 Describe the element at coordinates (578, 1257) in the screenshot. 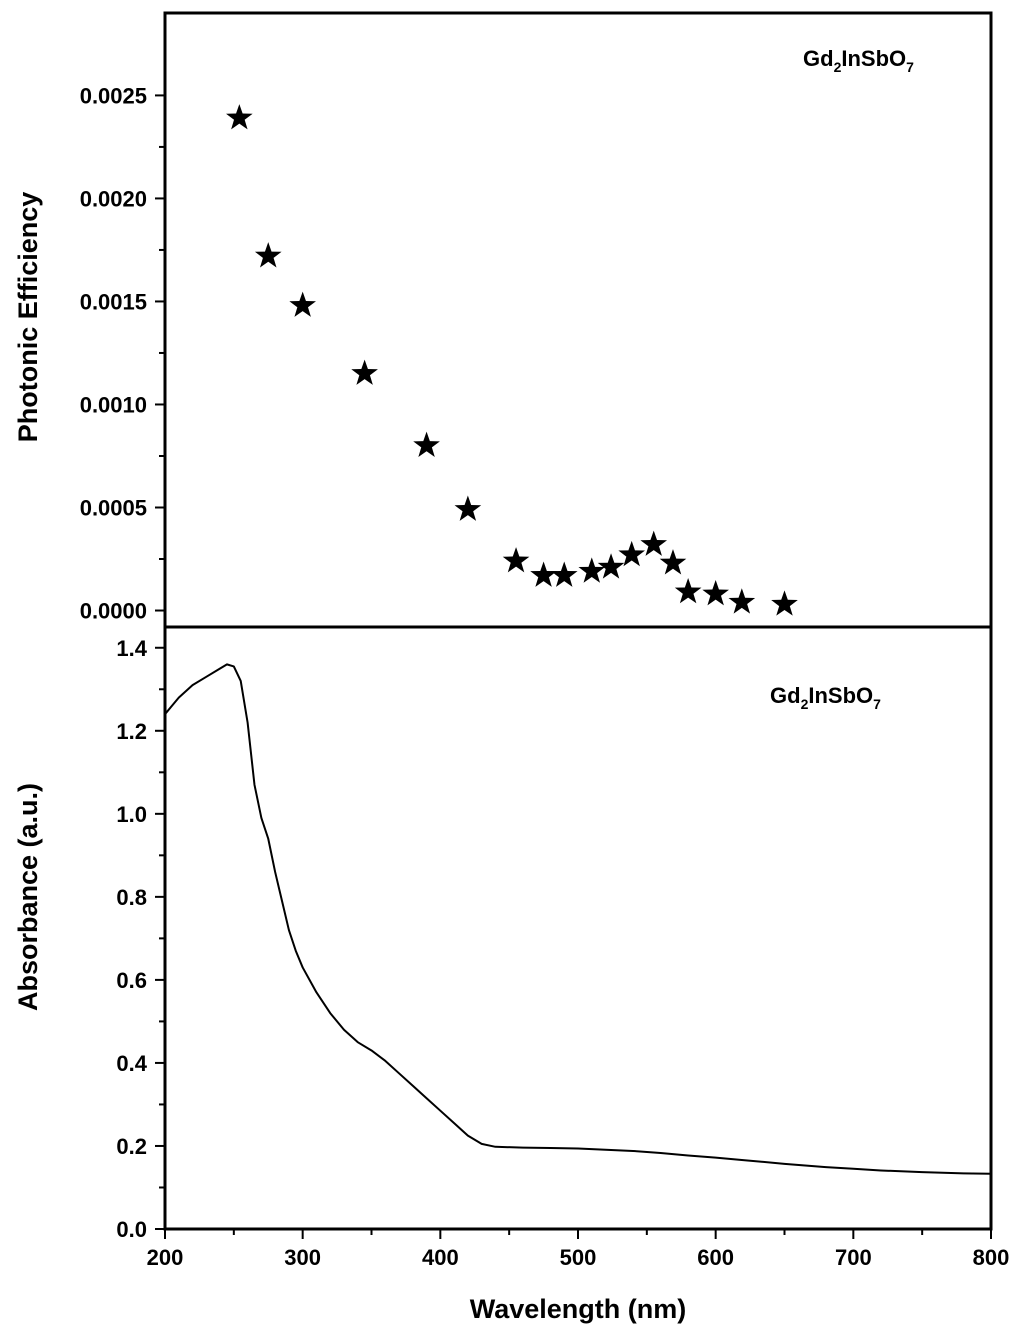

I see `x-tick-label: 500` at that location.